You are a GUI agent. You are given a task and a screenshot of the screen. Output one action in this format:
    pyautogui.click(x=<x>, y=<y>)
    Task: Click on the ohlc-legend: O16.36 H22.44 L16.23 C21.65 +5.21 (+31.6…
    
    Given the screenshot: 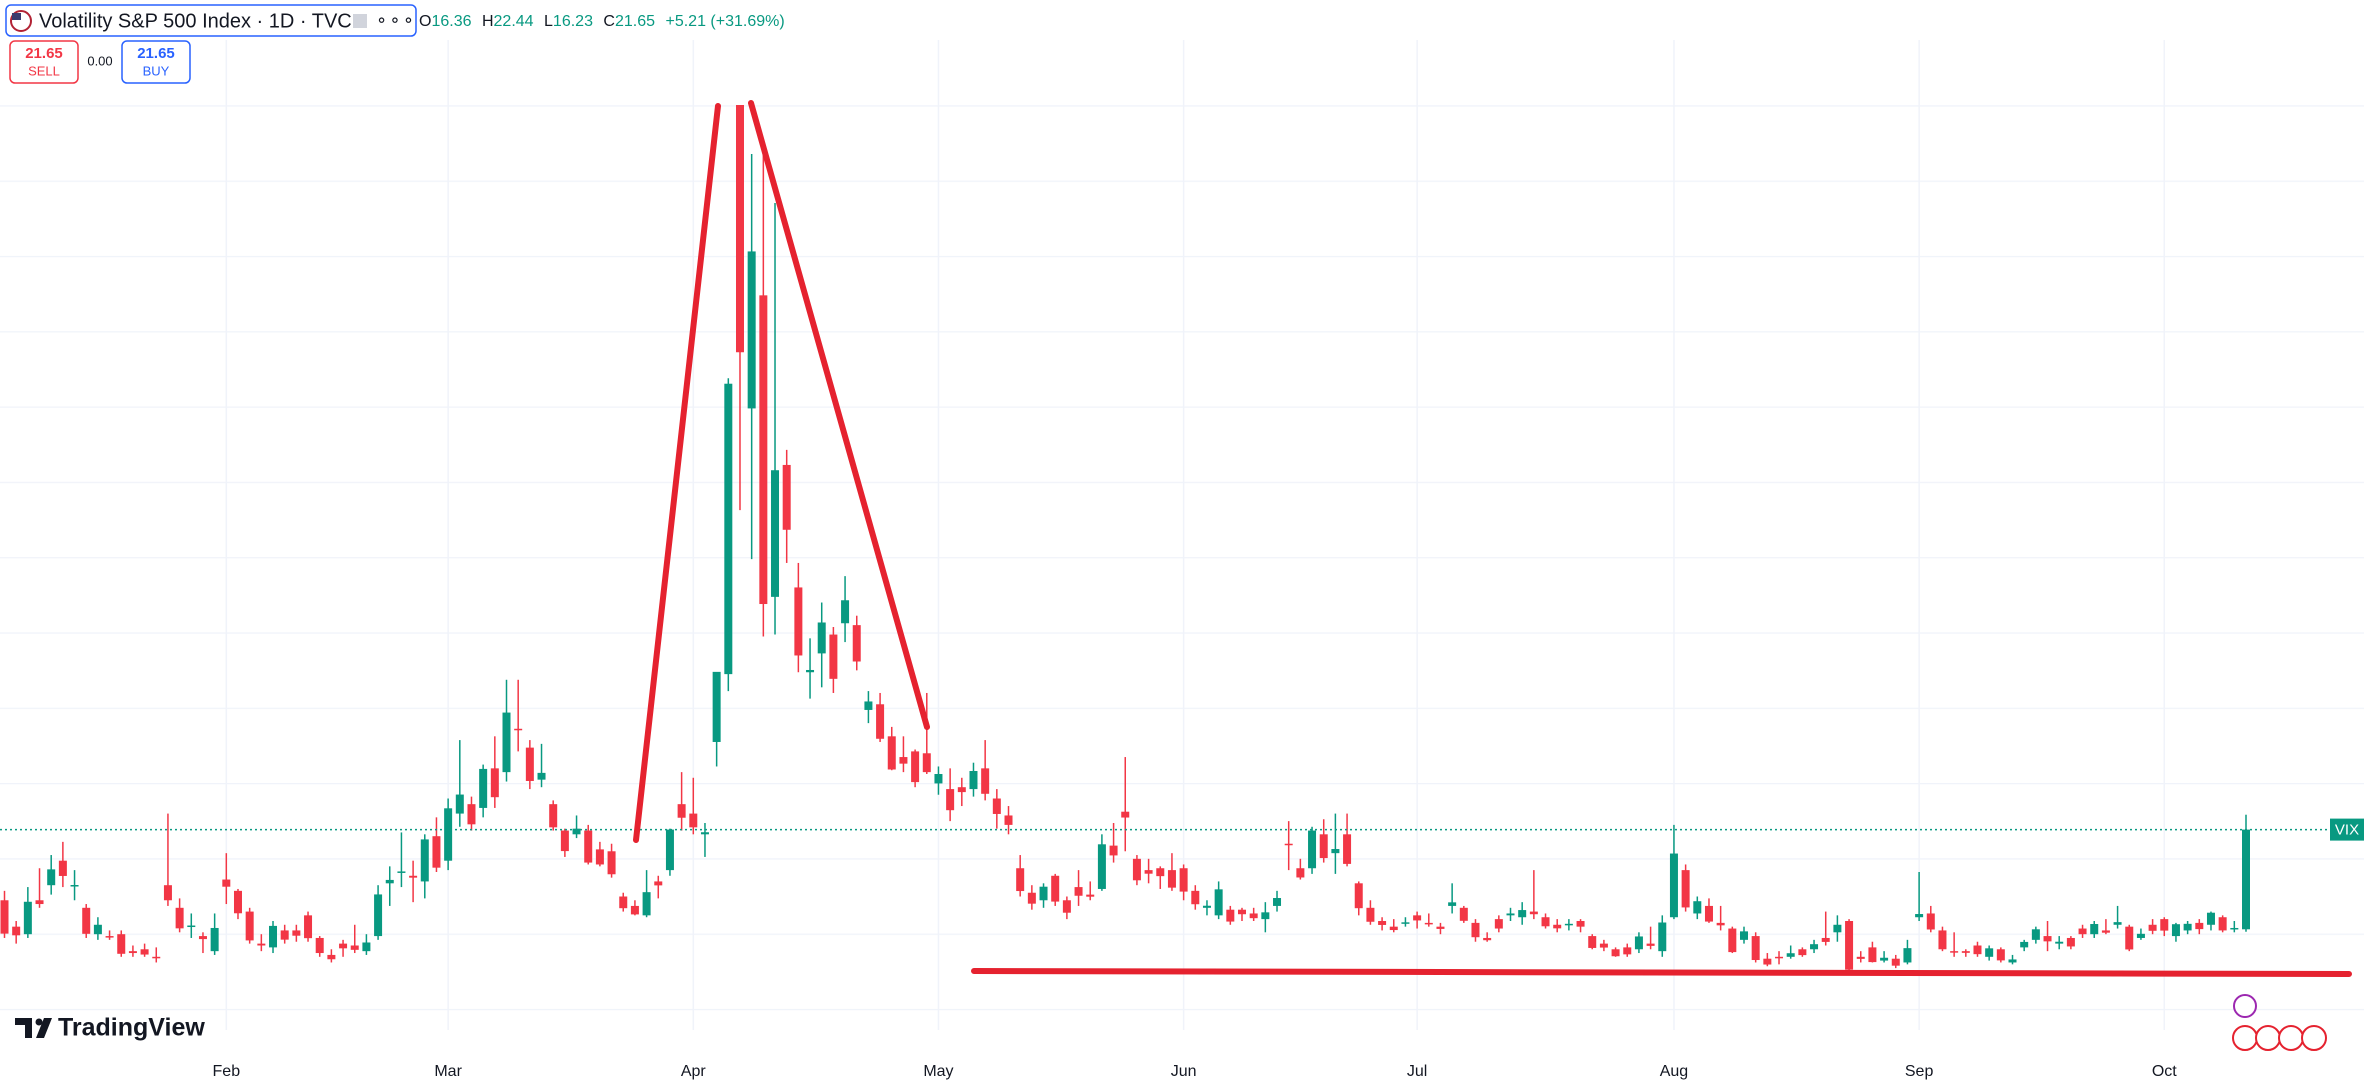 What is the action you would take?
    pyautogui.click(x=602, y=21)
    